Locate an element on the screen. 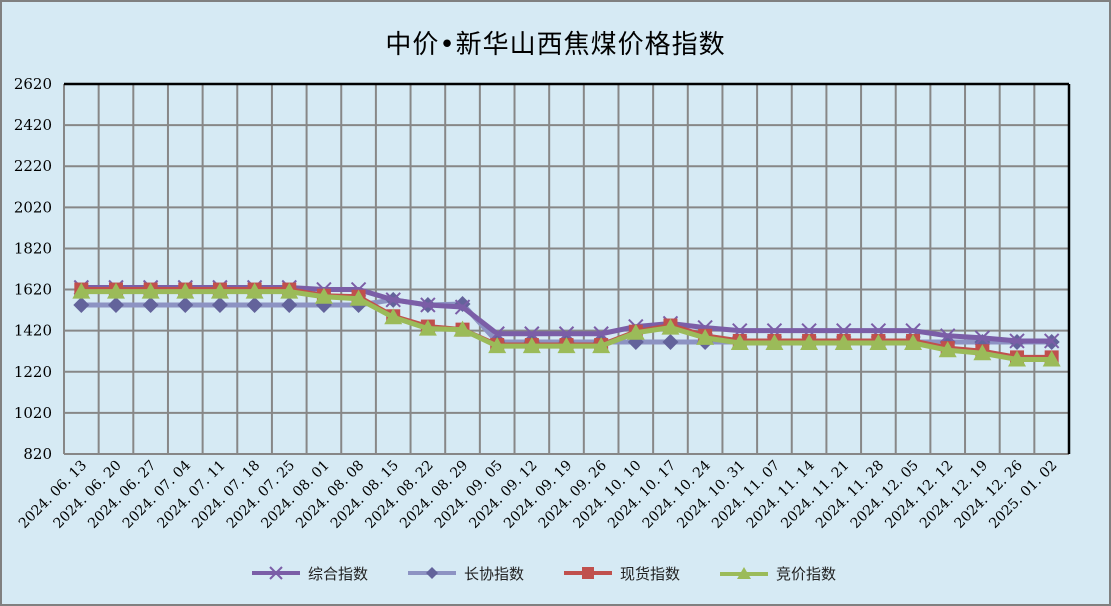  data-series is located at coordinates (566, 323).